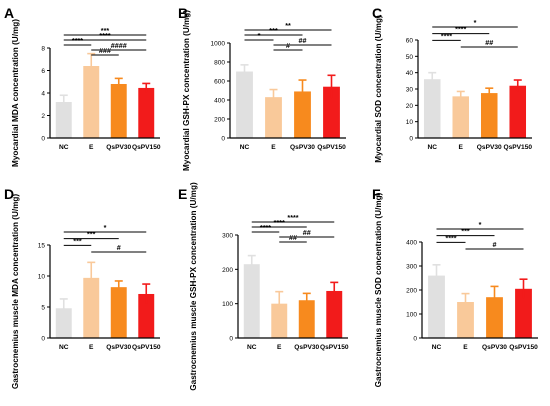 This screenshot has width=550, height=406. I want to click on y-tick-label: 15, so click(42, 246).